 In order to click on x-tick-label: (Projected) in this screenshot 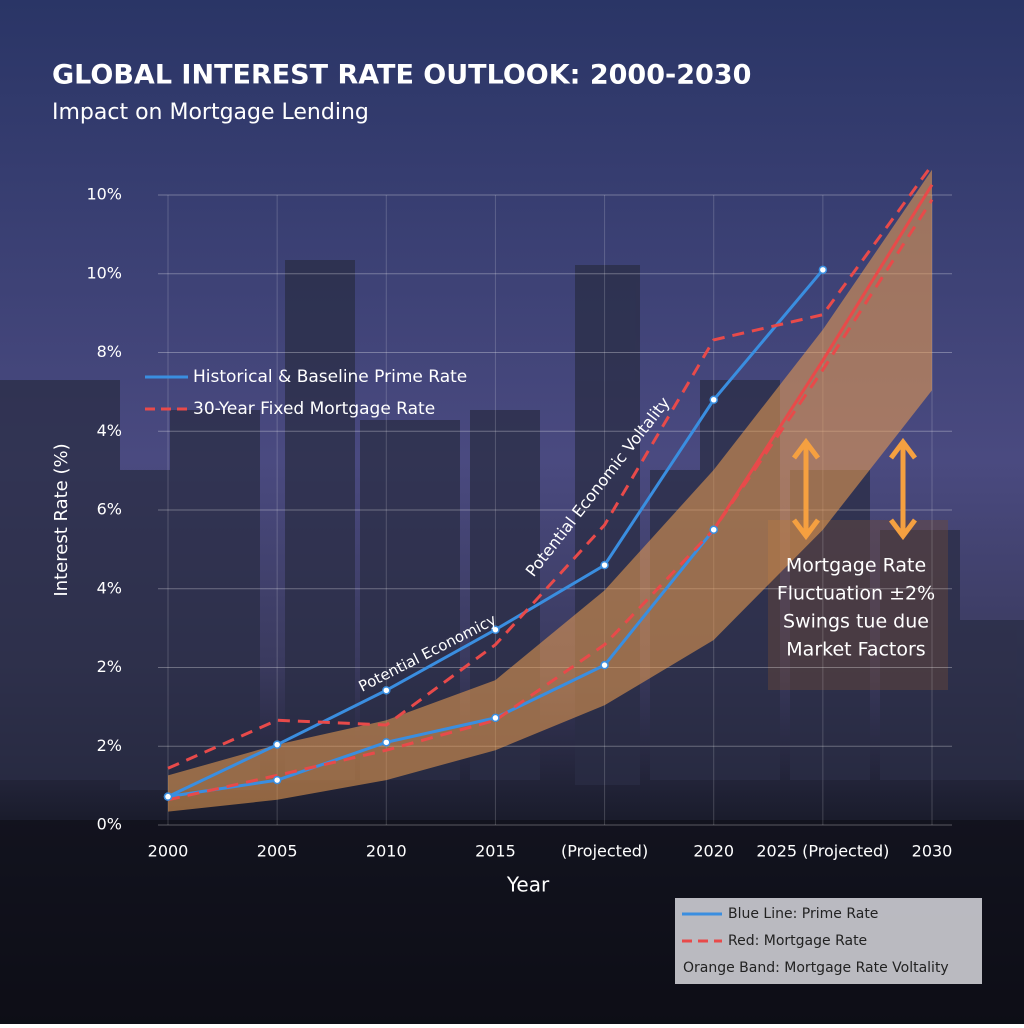, I will do `click(604, 851)`.